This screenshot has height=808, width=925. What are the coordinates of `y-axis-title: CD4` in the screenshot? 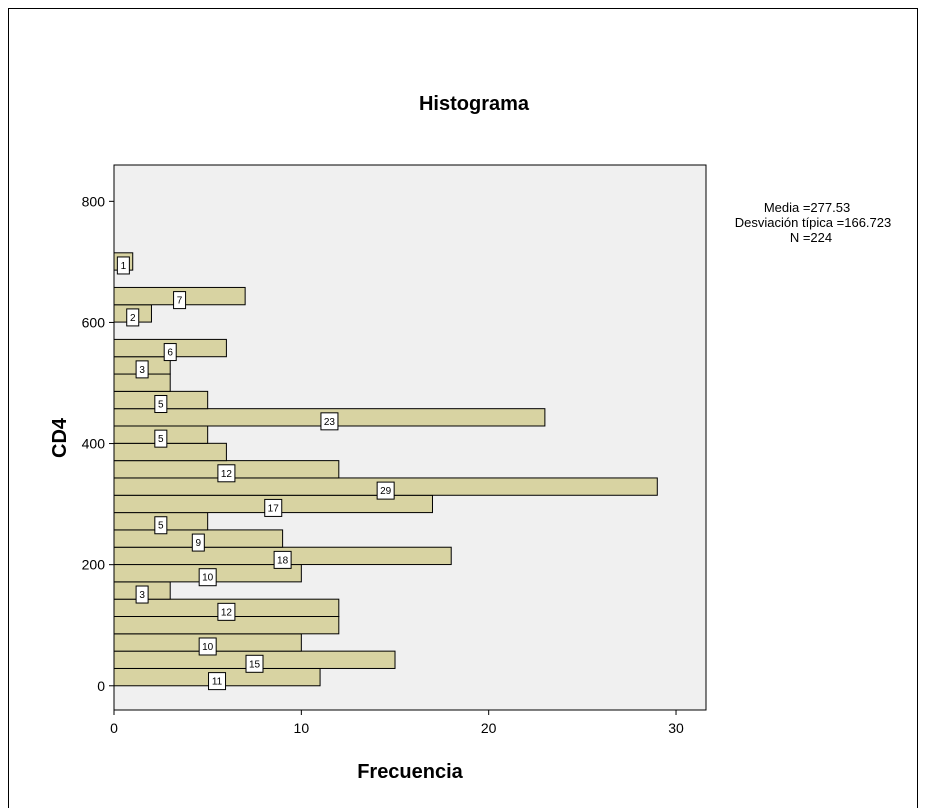 It's located at (60, 437).